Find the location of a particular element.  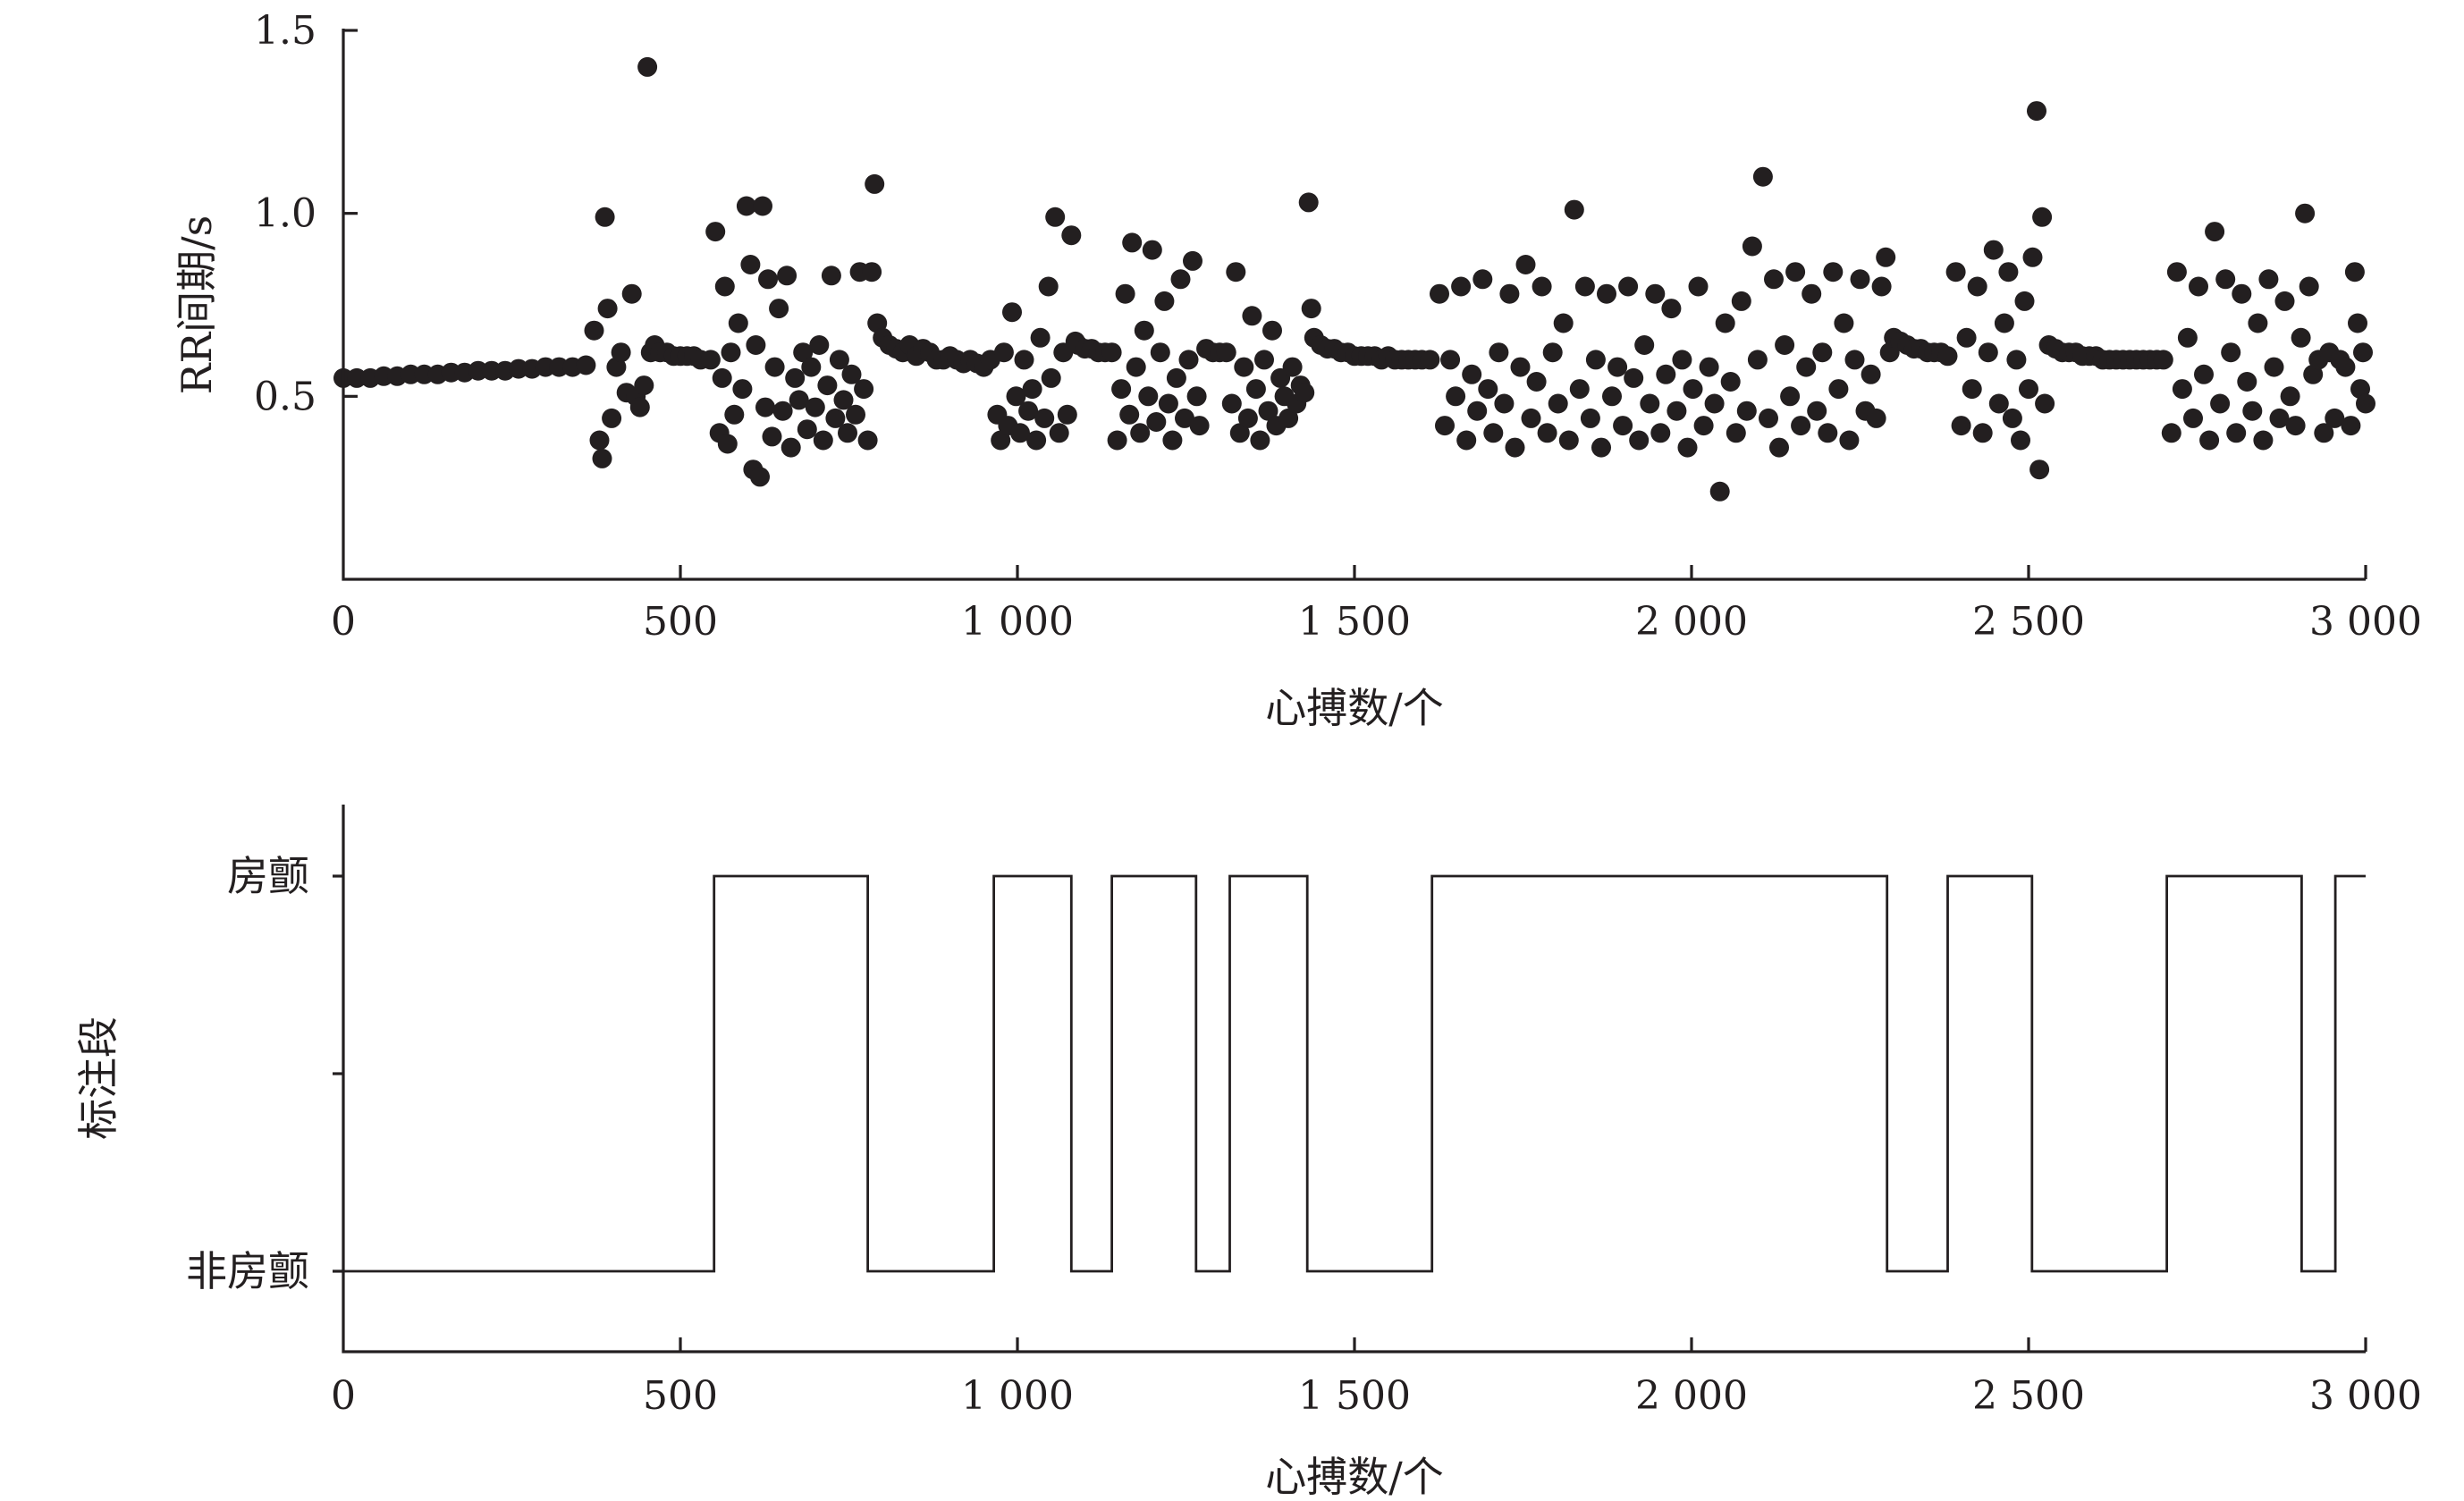

y-tick-label: 房颤 is located at coordinates (268, 876).